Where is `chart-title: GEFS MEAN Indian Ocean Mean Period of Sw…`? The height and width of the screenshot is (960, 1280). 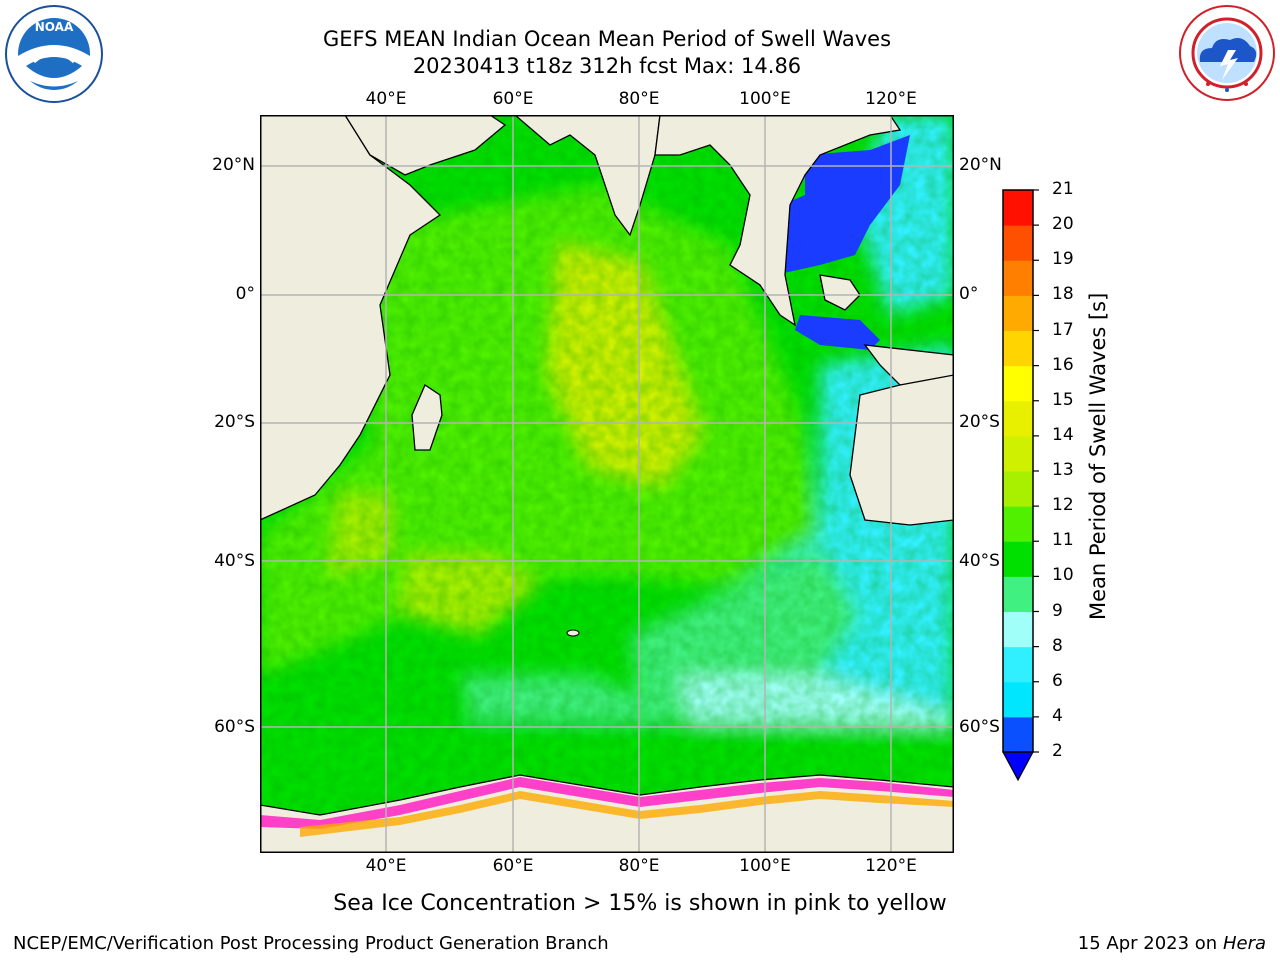
chart-title: GEFS MEAN Indian Ocean Mean Period of Sw… is located at coordinates (607, 39).